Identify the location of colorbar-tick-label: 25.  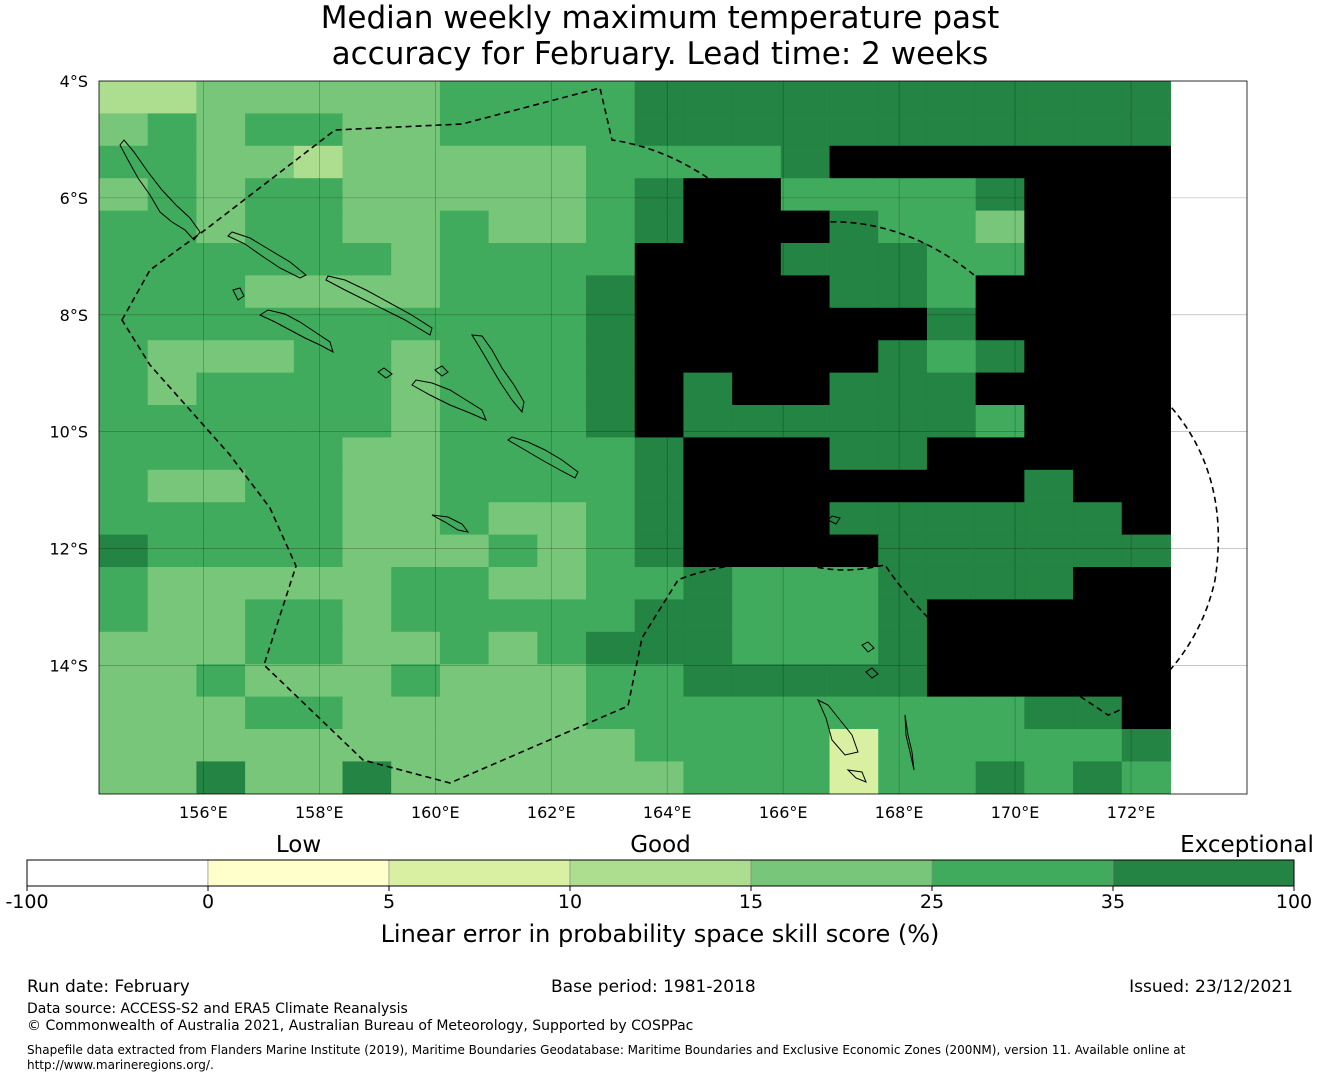
(932, 902).